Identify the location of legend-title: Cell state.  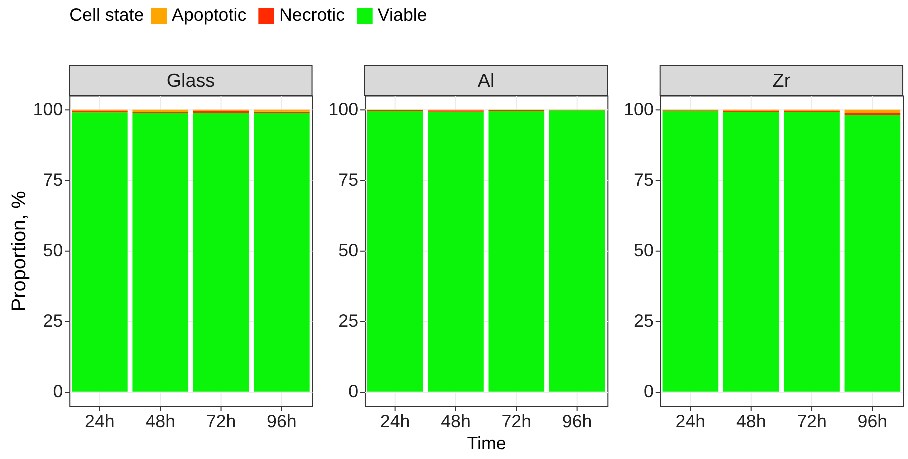
(107, 15).